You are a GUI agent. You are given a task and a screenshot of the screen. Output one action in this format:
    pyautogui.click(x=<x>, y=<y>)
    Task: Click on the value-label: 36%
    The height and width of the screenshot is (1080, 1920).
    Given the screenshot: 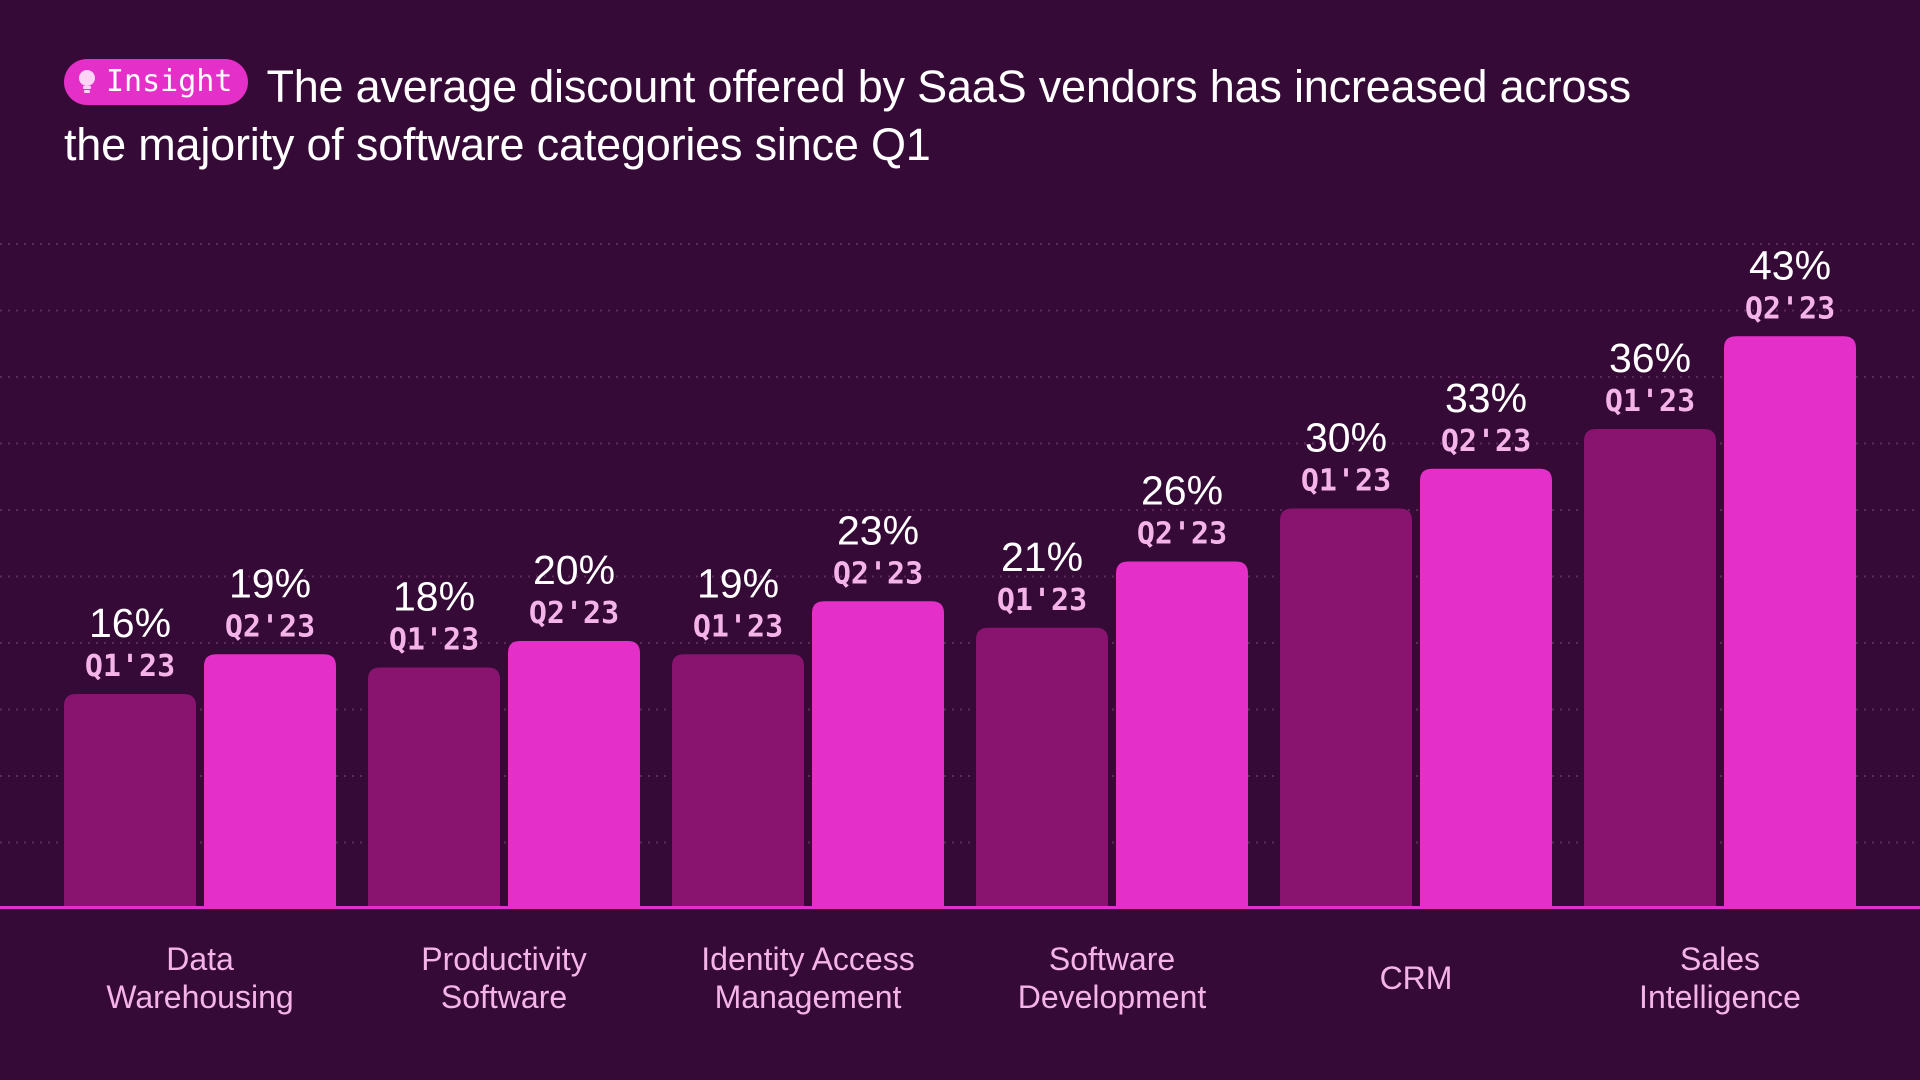 What is the action you would take?
    pyautogui.click(x=1650, y=358)
    